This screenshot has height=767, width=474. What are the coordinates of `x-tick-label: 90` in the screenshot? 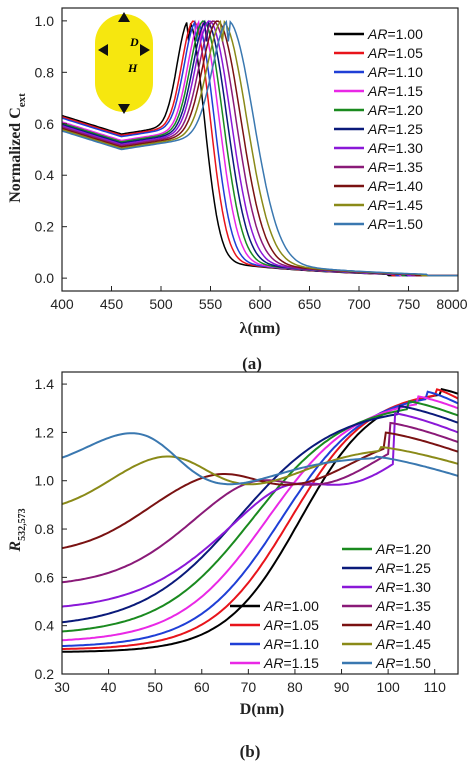 It's located at (342, 687).